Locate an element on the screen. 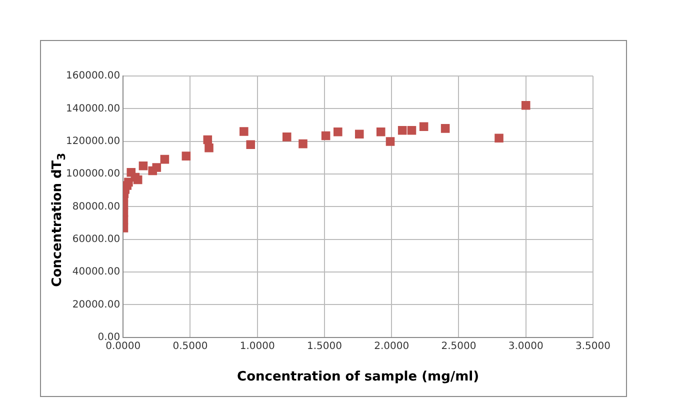 The image size is (683, 403). y-tick-label: 120000.00 is located at coordinates (93, 141).